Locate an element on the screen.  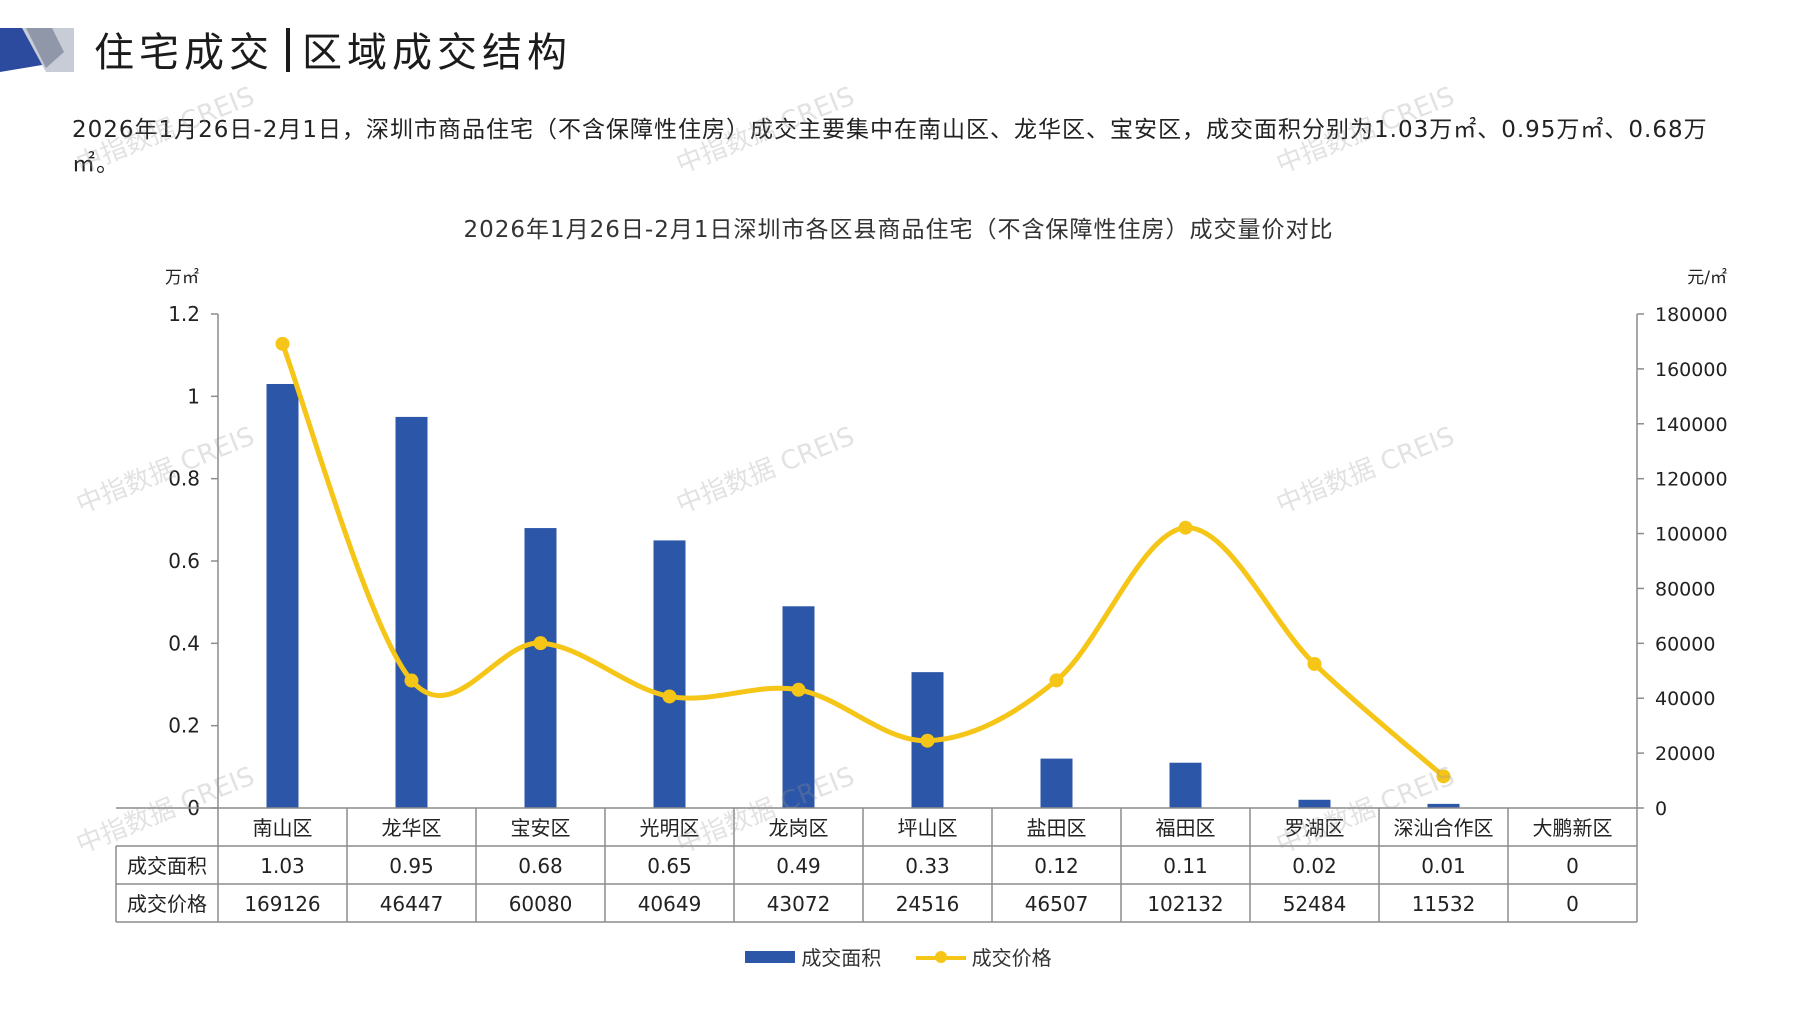
right-axis-tick-label: 40000 is located at coordinates (1685, 699).